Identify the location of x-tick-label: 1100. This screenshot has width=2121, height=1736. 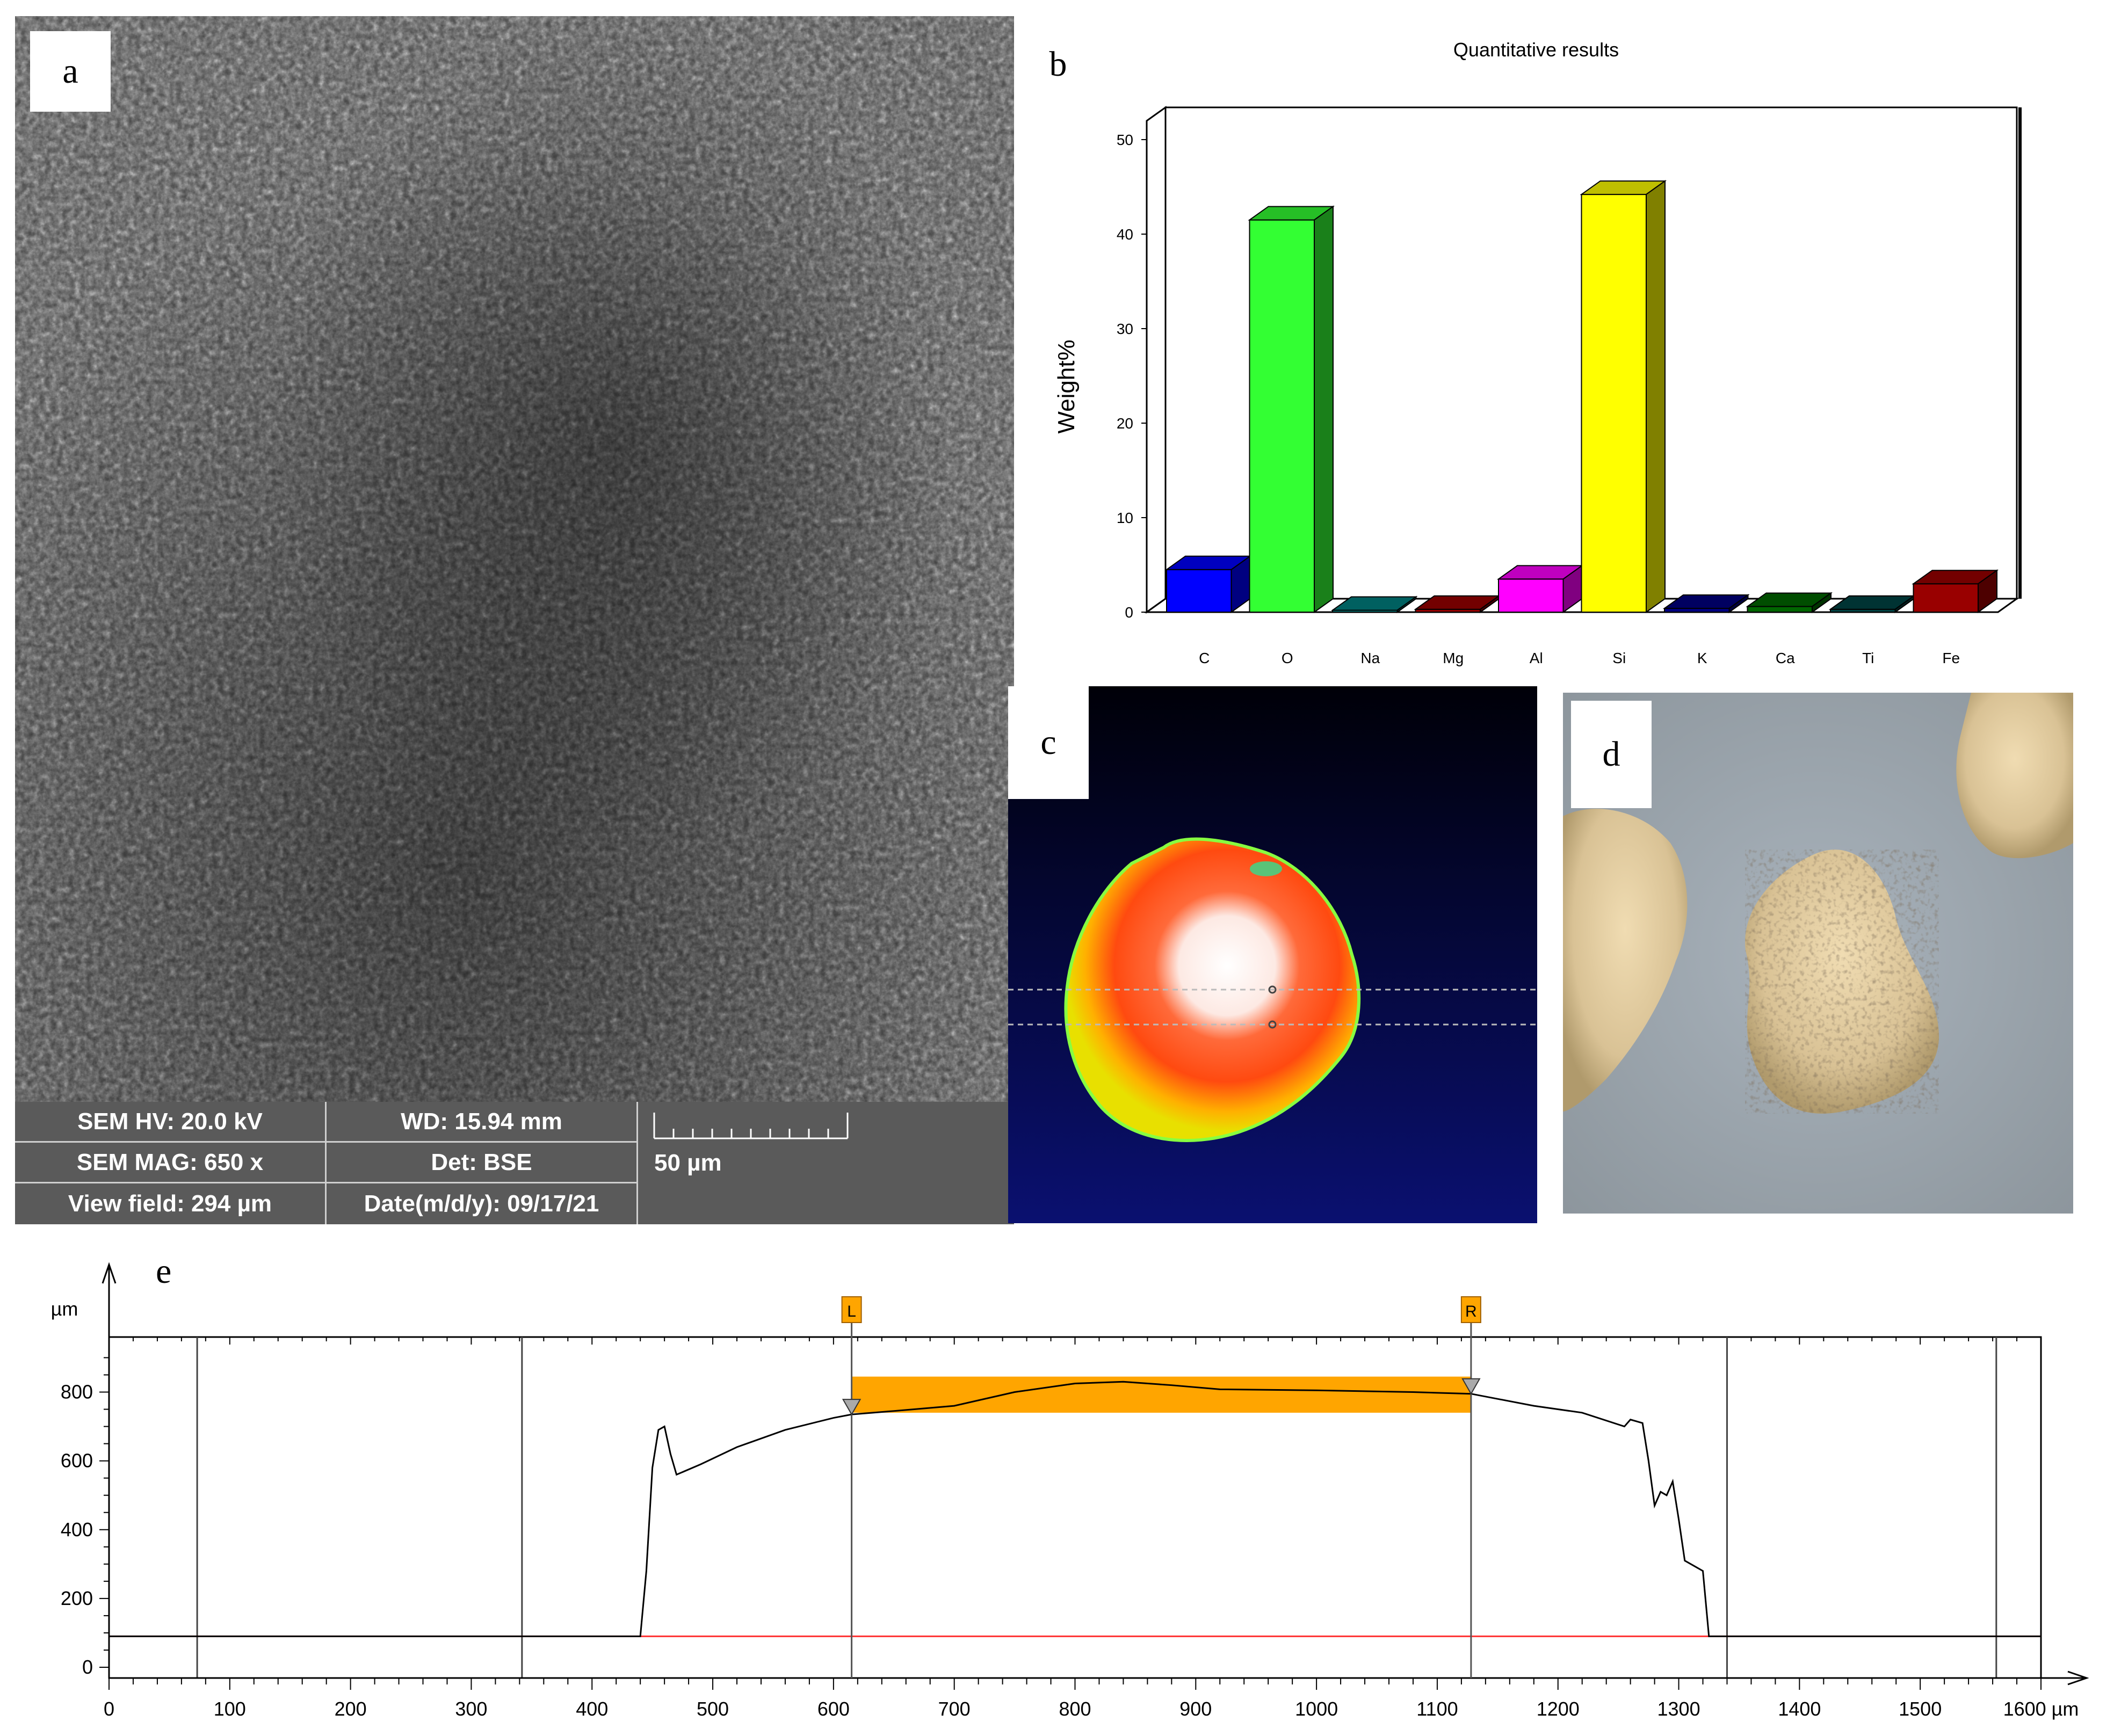
(1437, 1709).